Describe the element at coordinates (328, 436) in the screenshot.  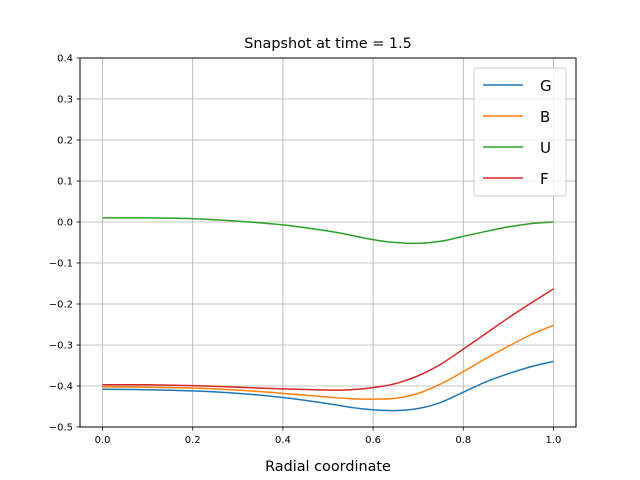
I see `x-axis-ticks: 0.0 0.2 0.4 0.6 0.8 1.0` at that location.